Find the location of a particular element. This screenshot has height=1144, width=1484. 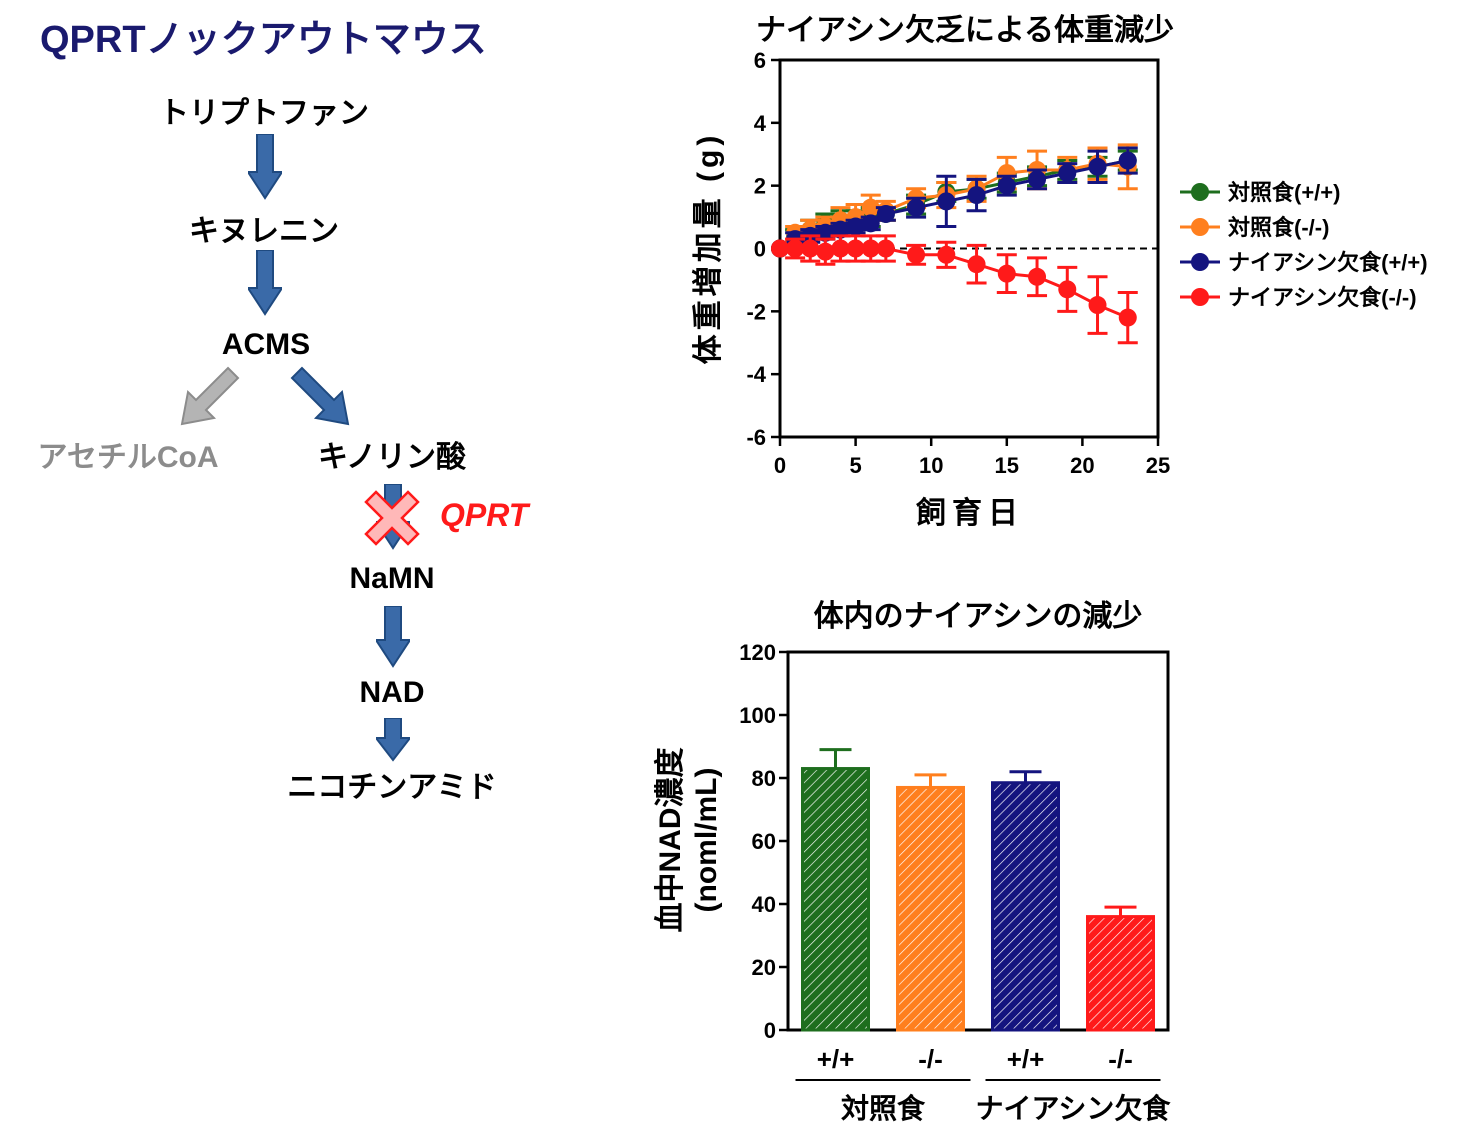

legend-item: 対照食(+/+) is located at coordinates (1260, 192).